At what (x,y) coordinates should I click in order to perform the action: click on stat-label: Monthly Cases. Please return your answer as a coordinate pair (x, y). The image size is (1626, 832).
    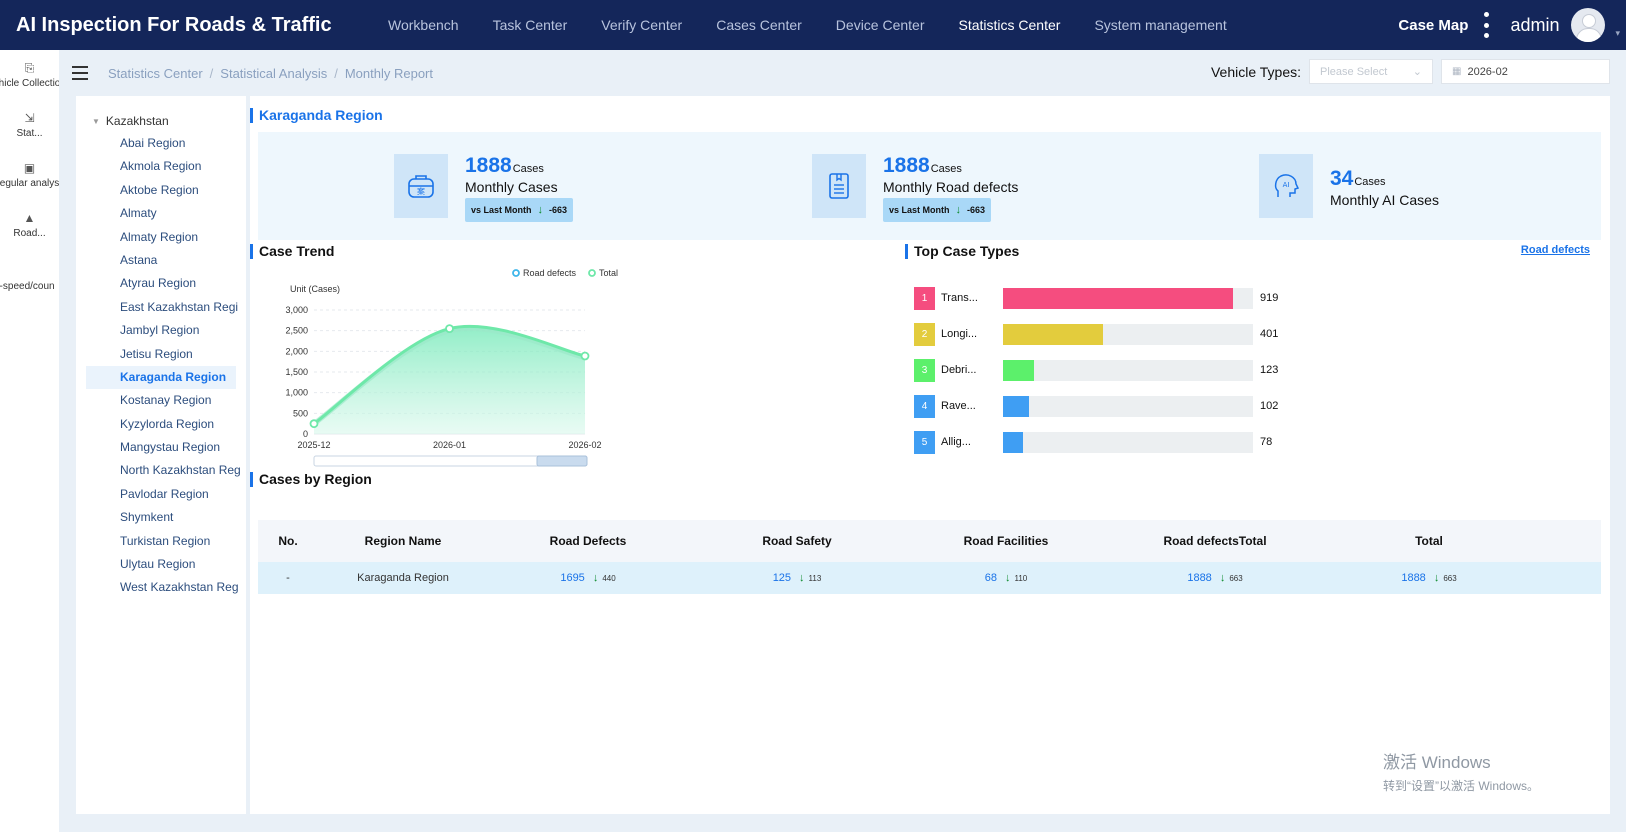
    Looking at the image, I should click on (511, 187).